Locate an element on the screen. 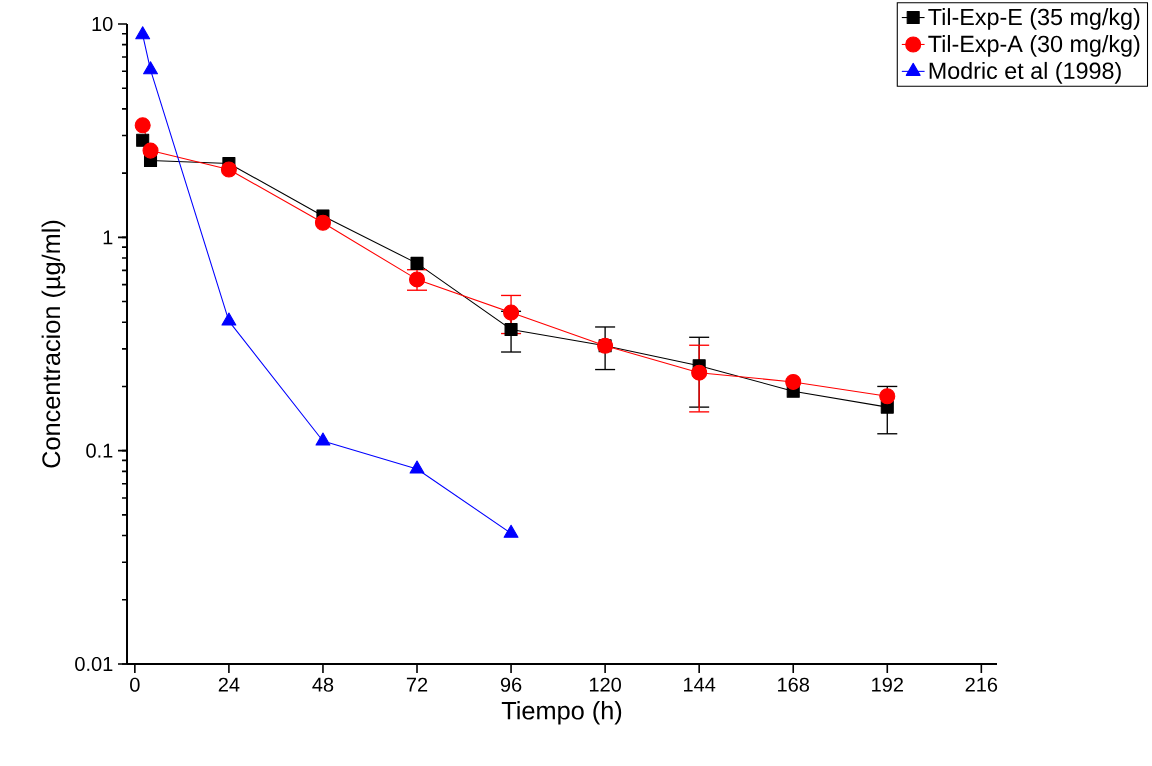  legend-label: Til-Exp-E (35 mg/kg) is located at coordinates (1034, 19).